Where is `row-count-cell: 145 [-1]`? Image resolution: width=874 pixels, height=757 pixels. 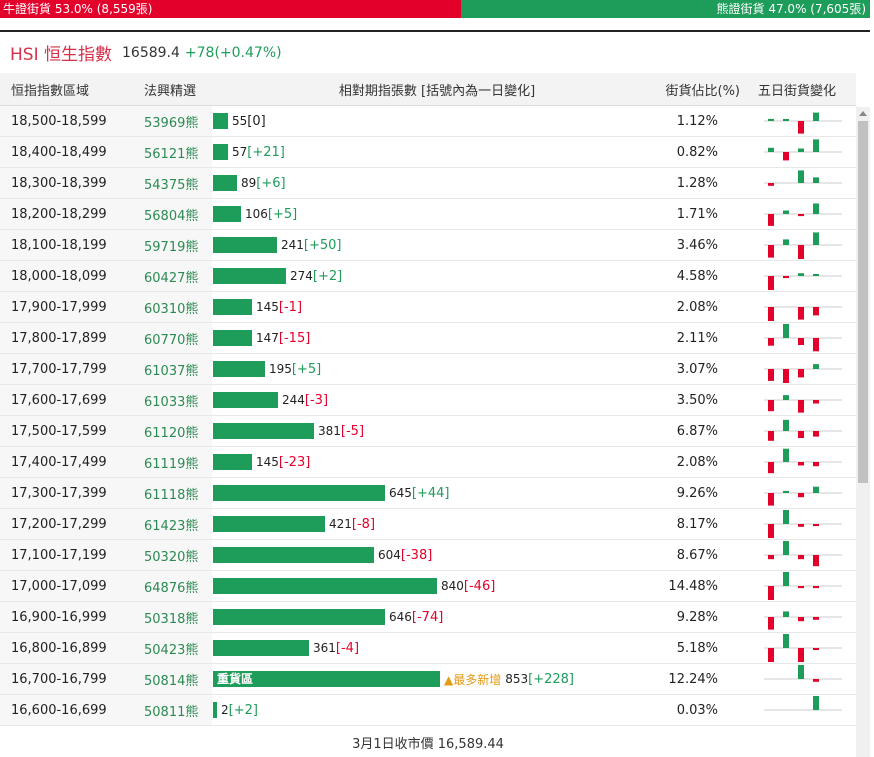 row-count-cell: 145 [-1] is located at coordinates (437, 307).